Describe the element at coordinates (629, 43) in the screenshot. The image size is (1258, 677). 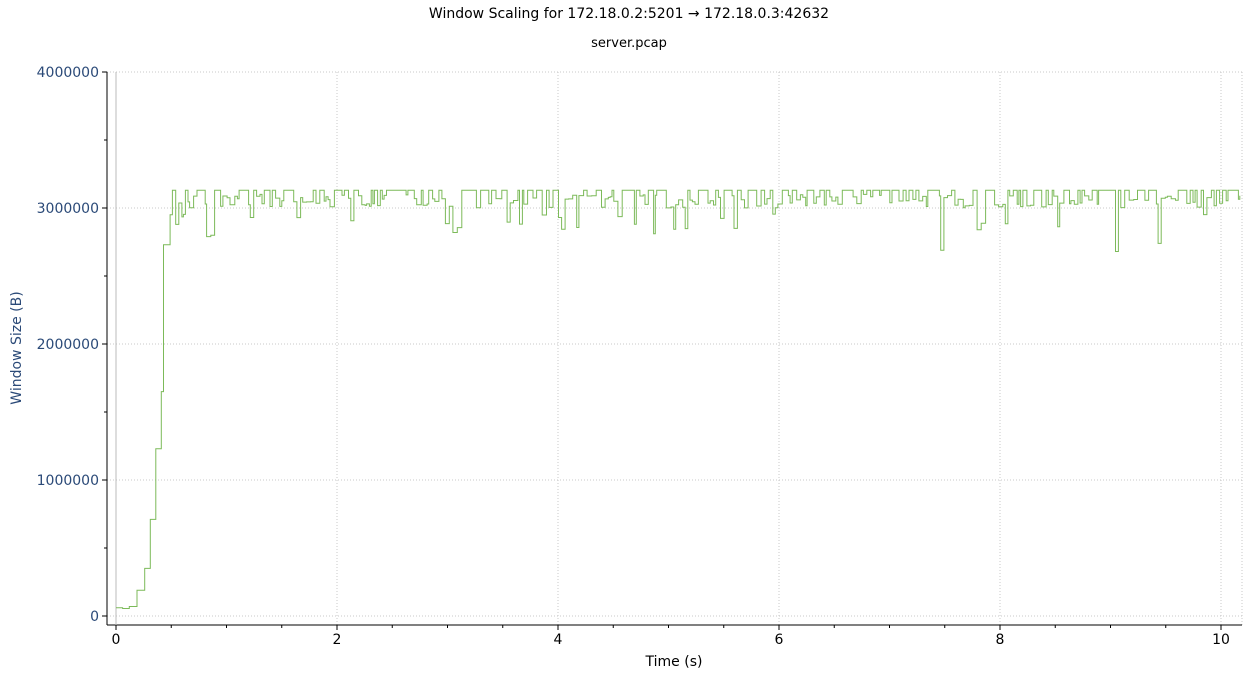
I see `chart-subtitle: server.pcap` at that location.